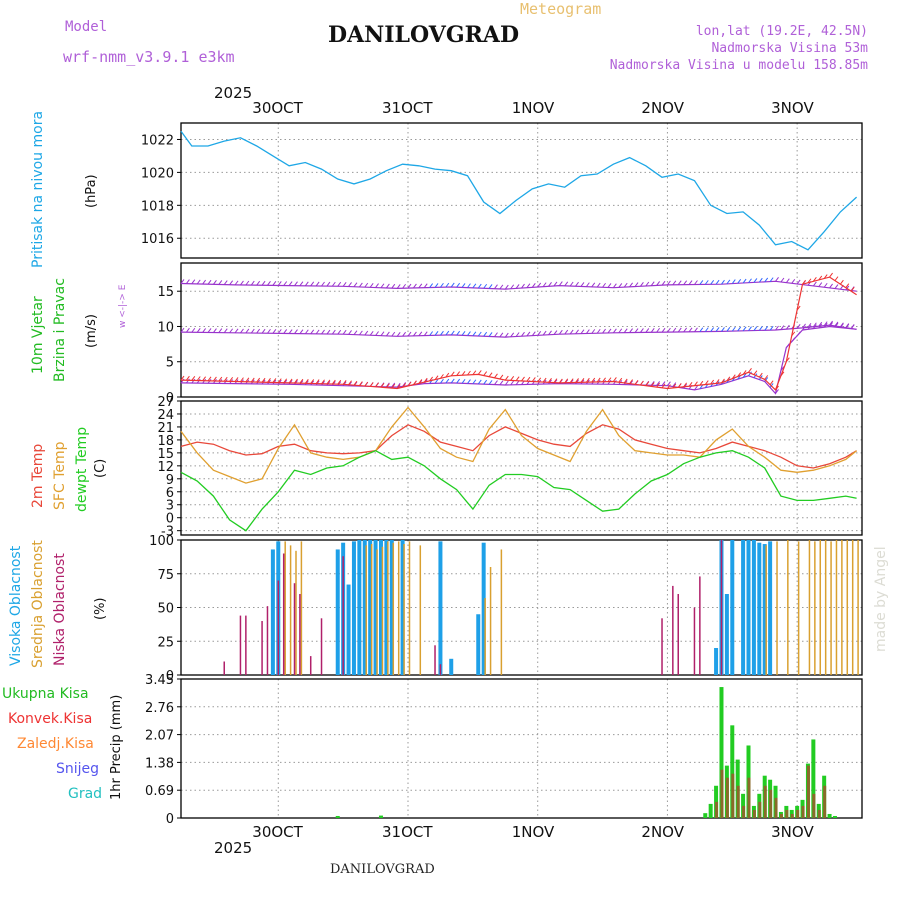  I want to click on model-name: wrf-nmm_v3.9.1 e3km, so click(149, 57).